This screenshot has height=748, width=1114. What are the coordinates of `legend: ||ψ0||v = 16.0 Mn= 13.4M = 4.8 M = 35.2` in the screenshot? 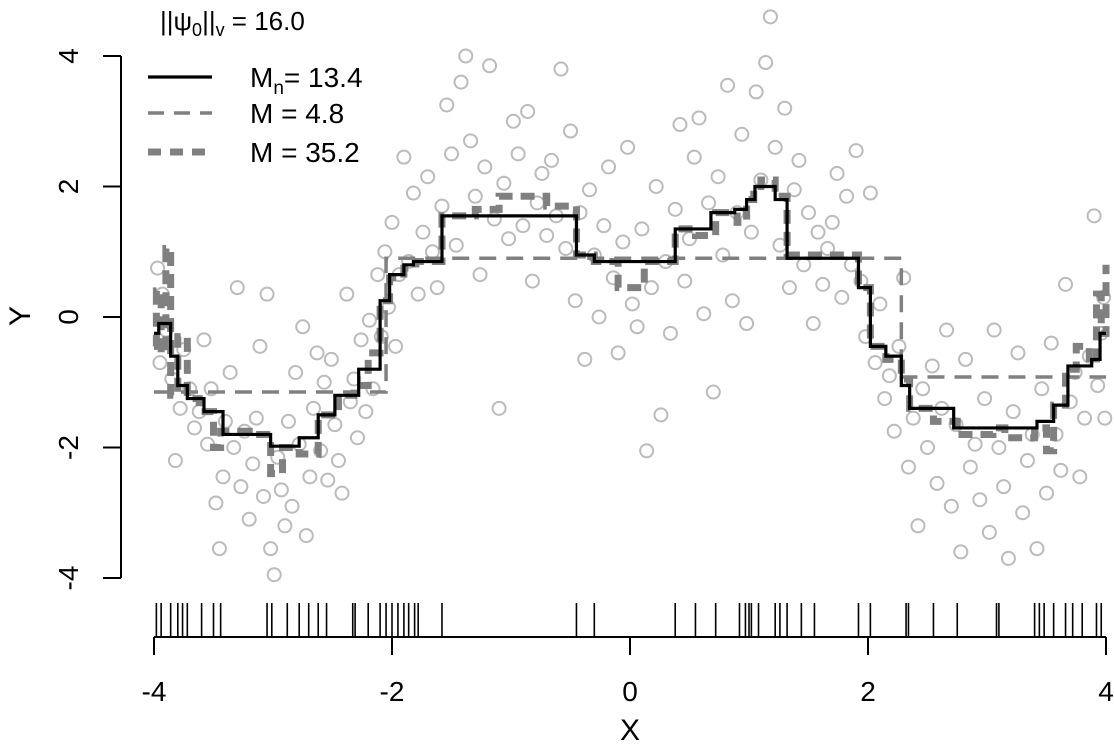 It's located at (255, 87).